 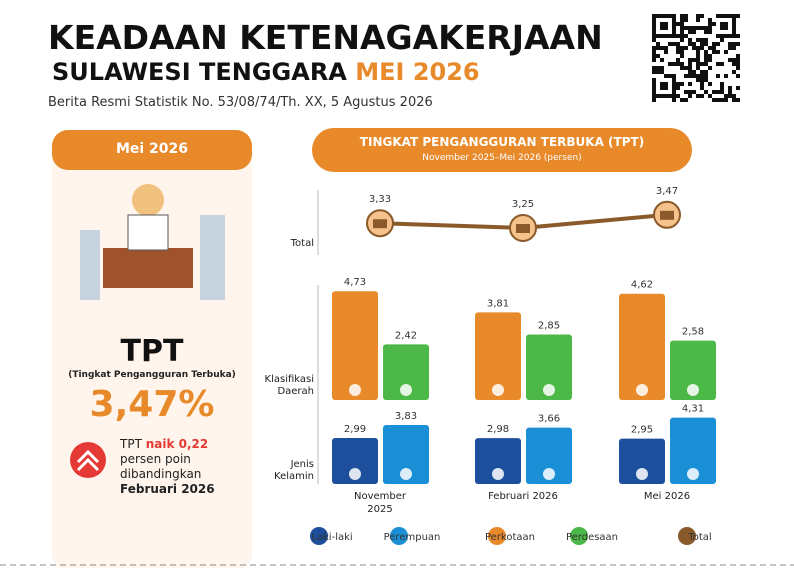 I want to click on indicator: TPT, so click(x=152, y=351).